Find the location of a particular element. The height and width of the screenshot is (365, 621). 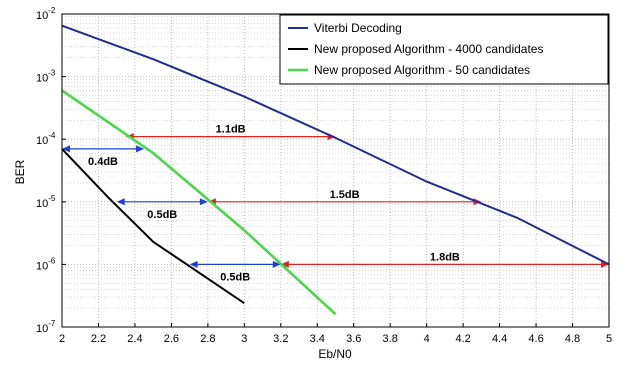

annotation-2: 0.4dB is located at coordinates (103, 156).